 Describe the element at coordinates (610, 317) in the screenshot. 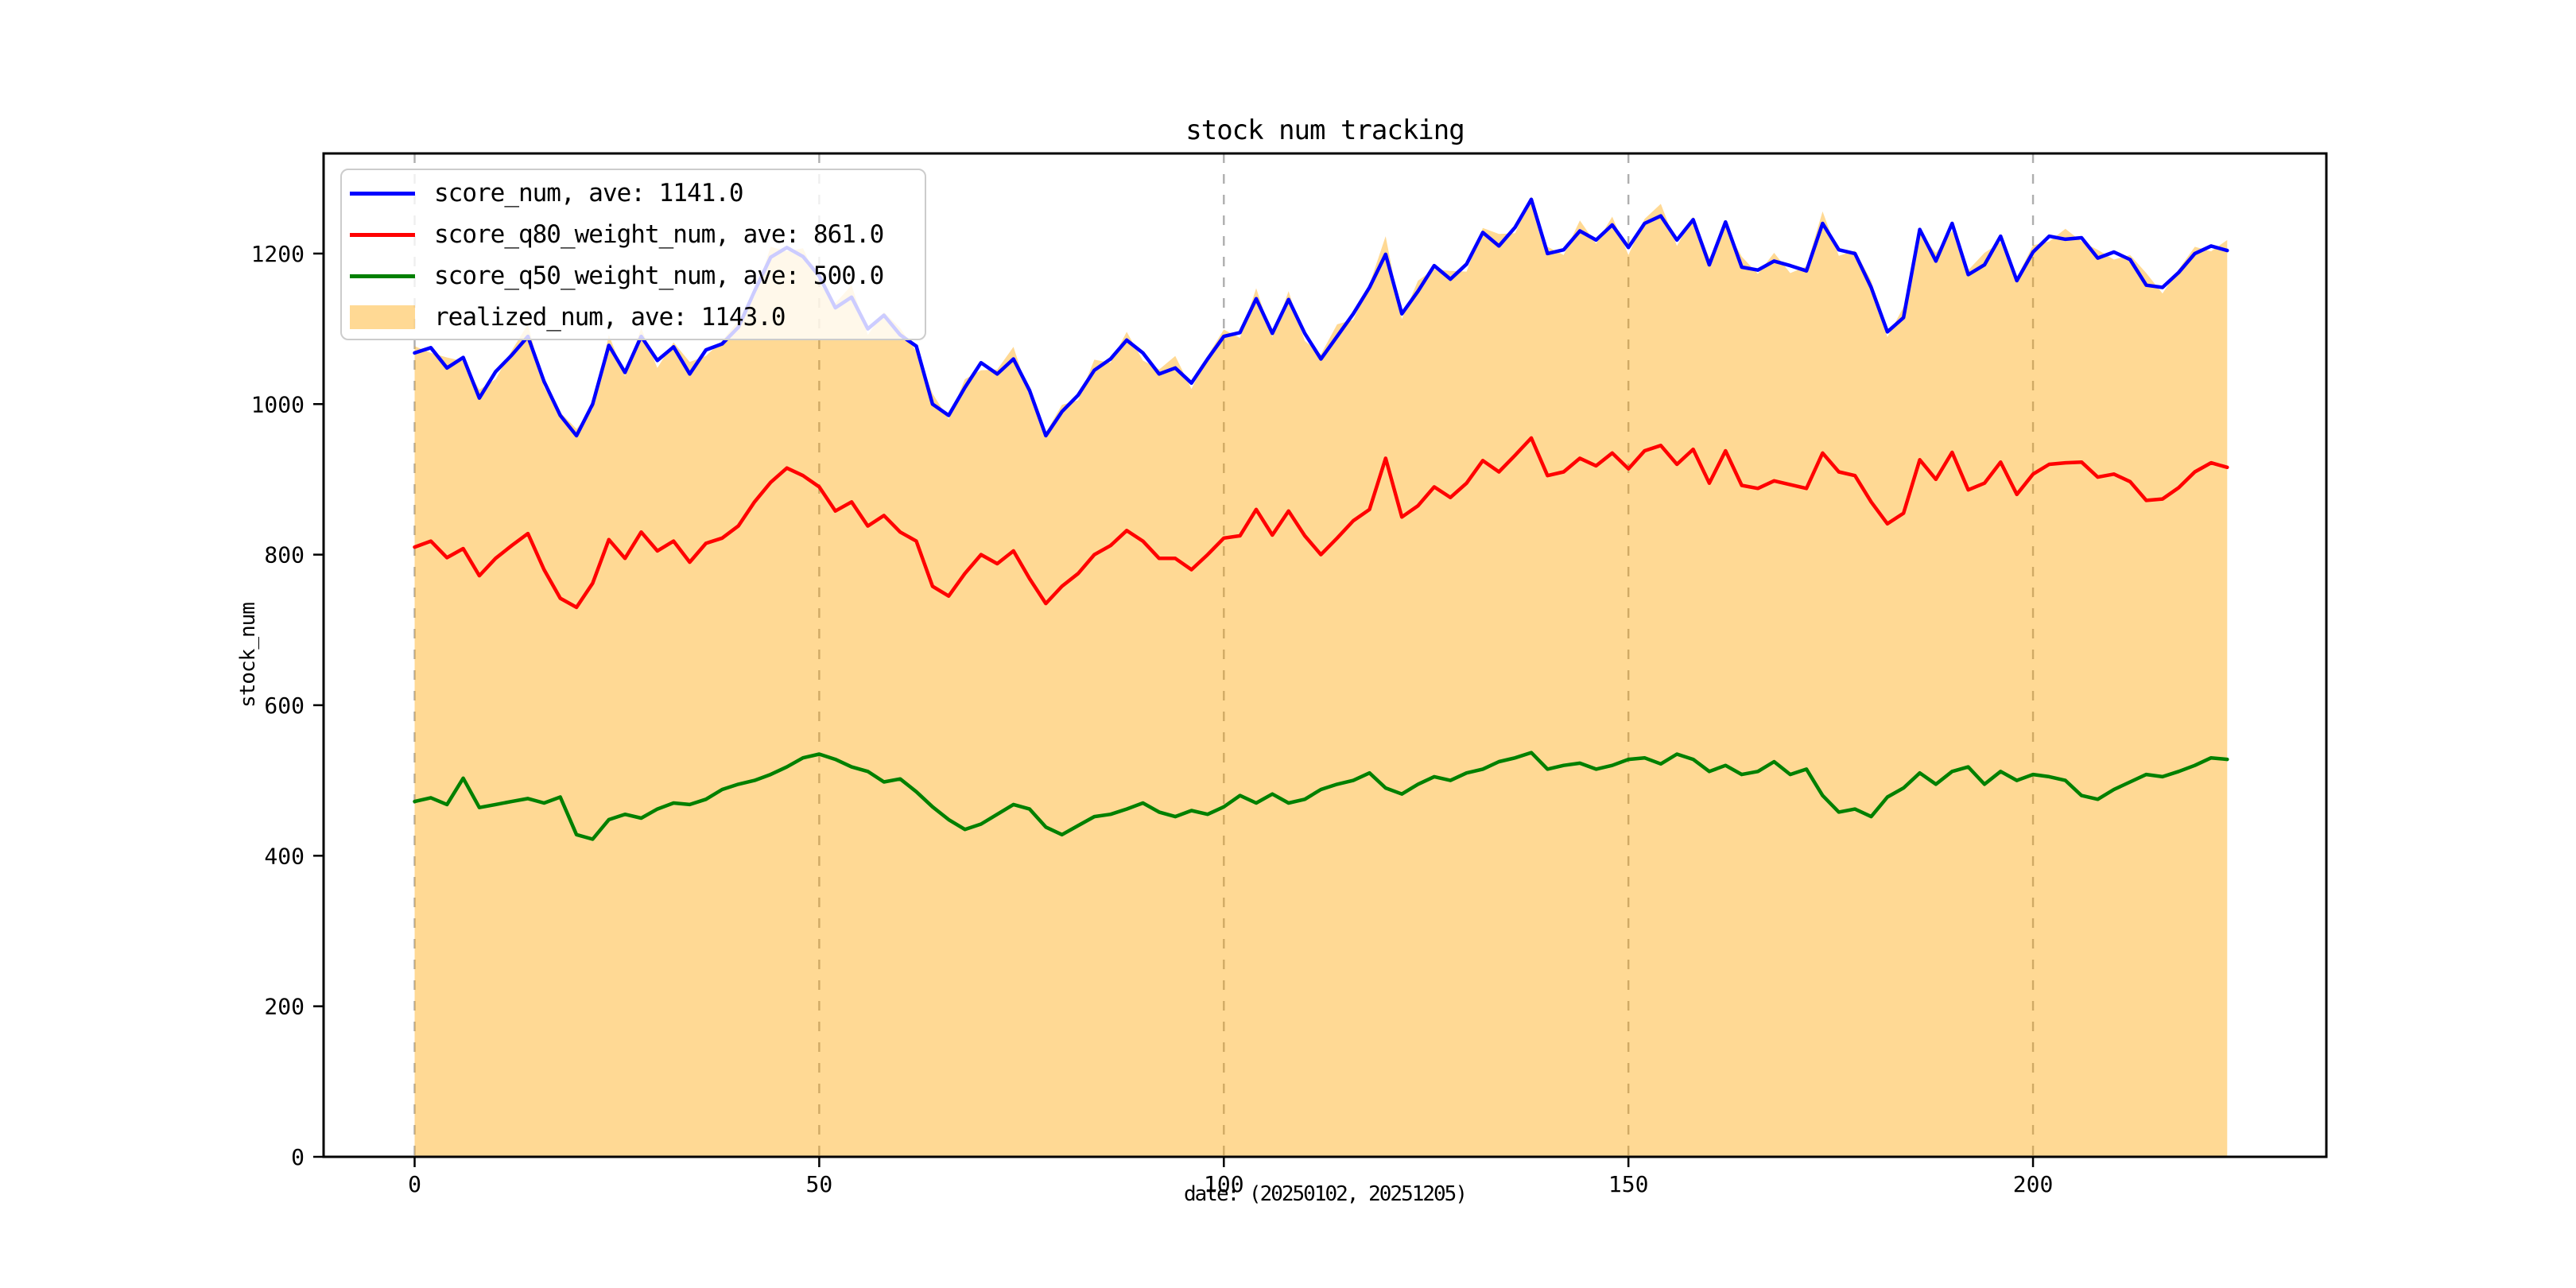

I see `legend-label: realized_num, ave: 1143.0` at that location.